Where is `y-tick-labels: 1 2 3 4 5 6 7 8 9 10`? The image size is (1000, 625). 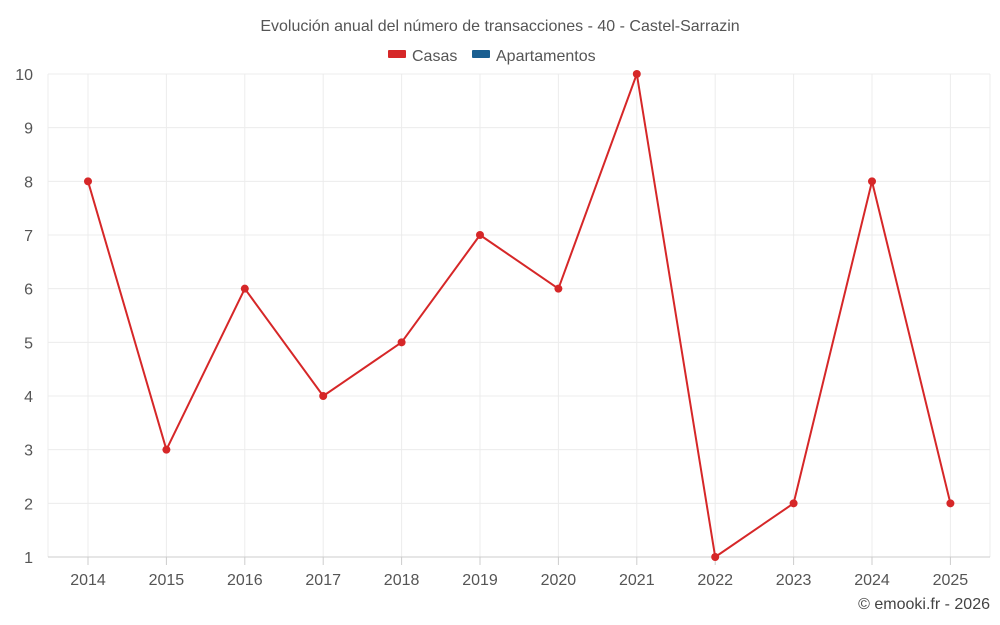 y-tick-labels: 1 2 3 4 5 6 7 8 9 10 is located at coordinates (24, 317).